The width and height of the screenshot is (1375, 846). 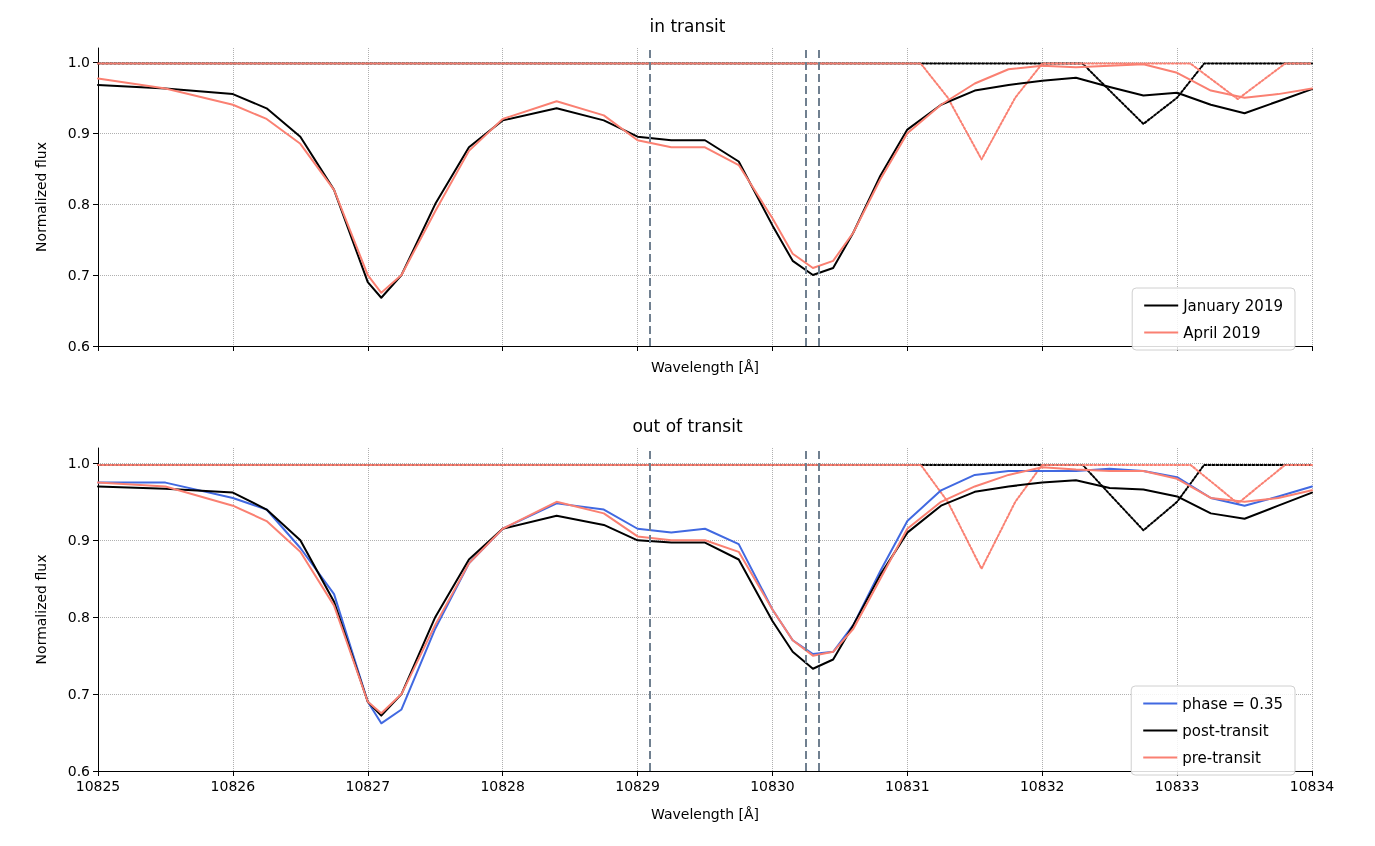 What do you see at coordinates (1222, 332) in the screenshot?
I see `legend-label: April 2019` at bounding box center [1222, 332].